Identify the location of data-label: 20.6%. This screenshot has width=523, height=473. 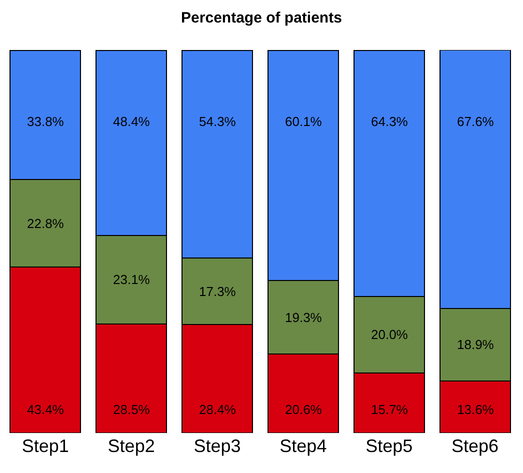
(303, 409).